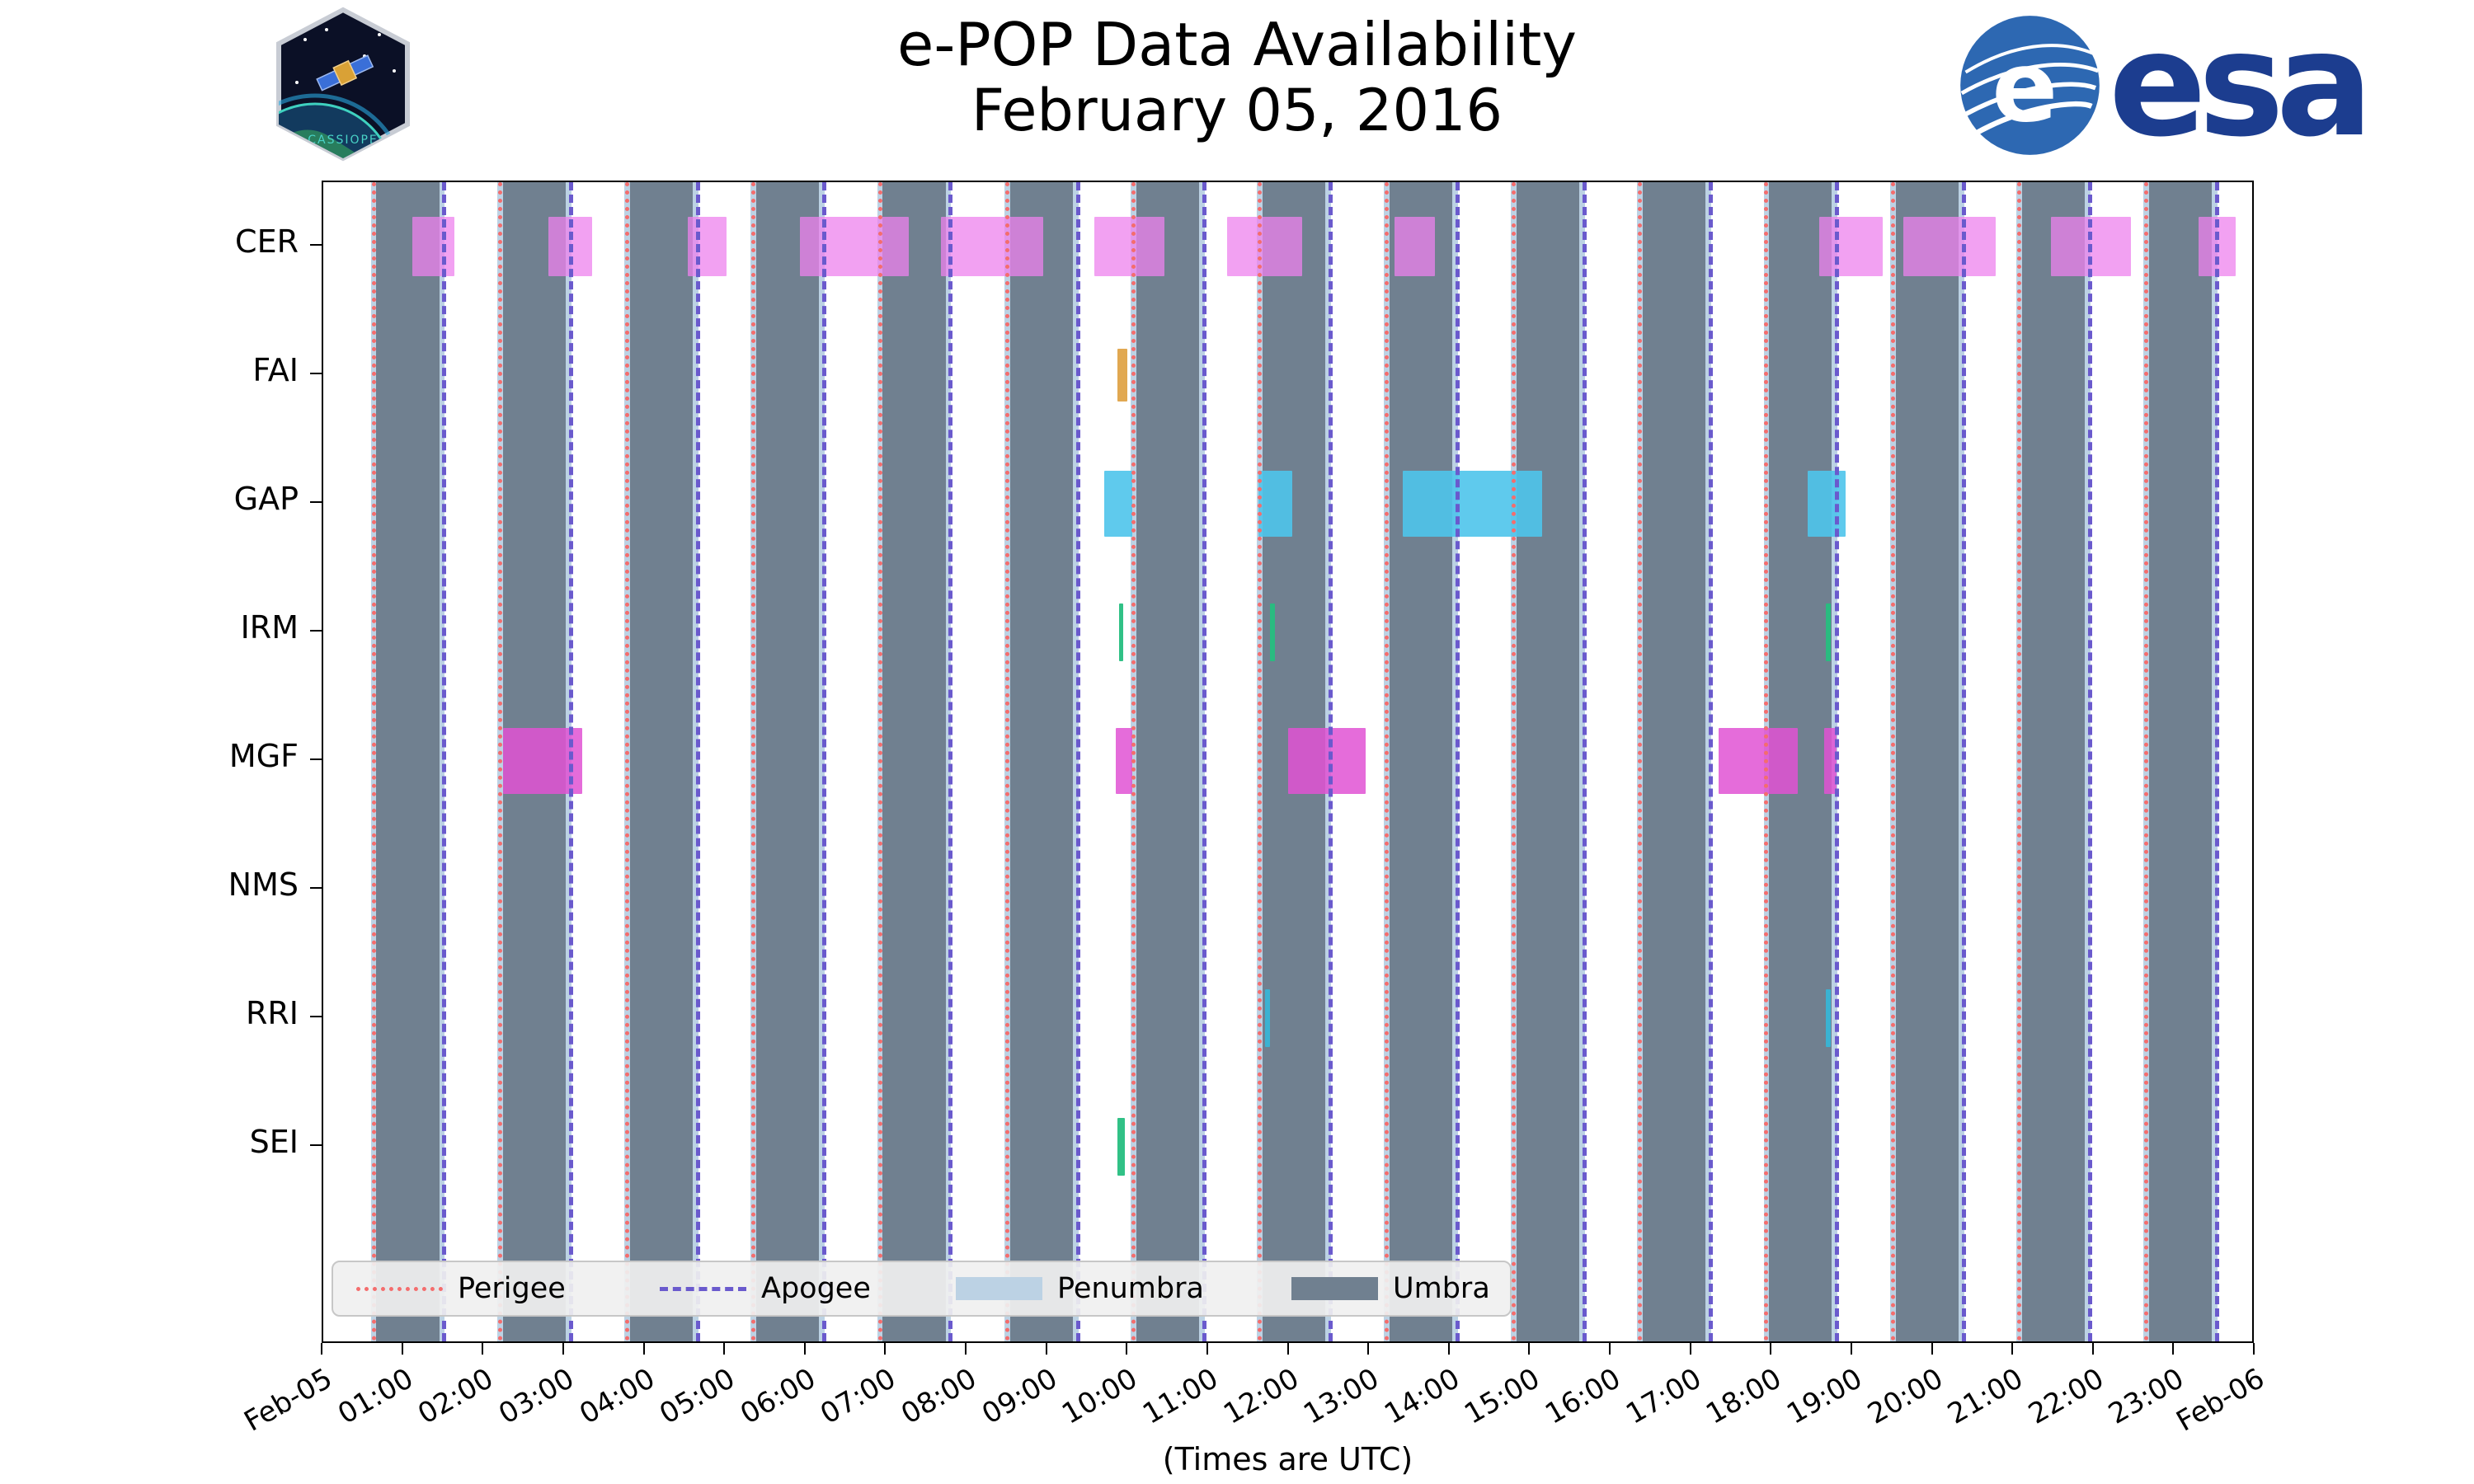 The height and width of the screenshot is (1484, 2474). I want to click on y-tick-label: FAI, so click(275, 370).